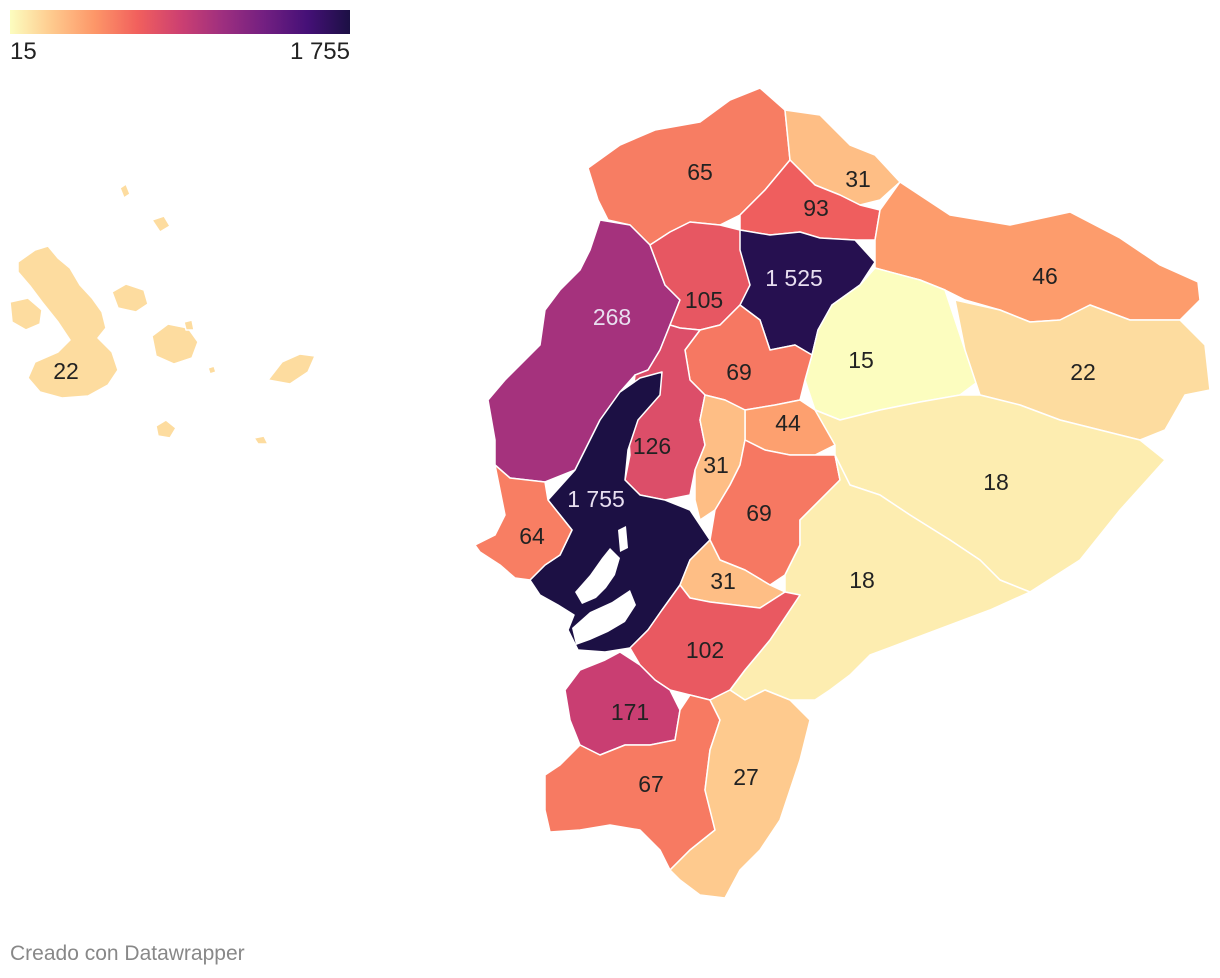  Describe the element at coordinates (794, 278) in the screenshot. I see `value-label-pichincha: 1 525` at that location.